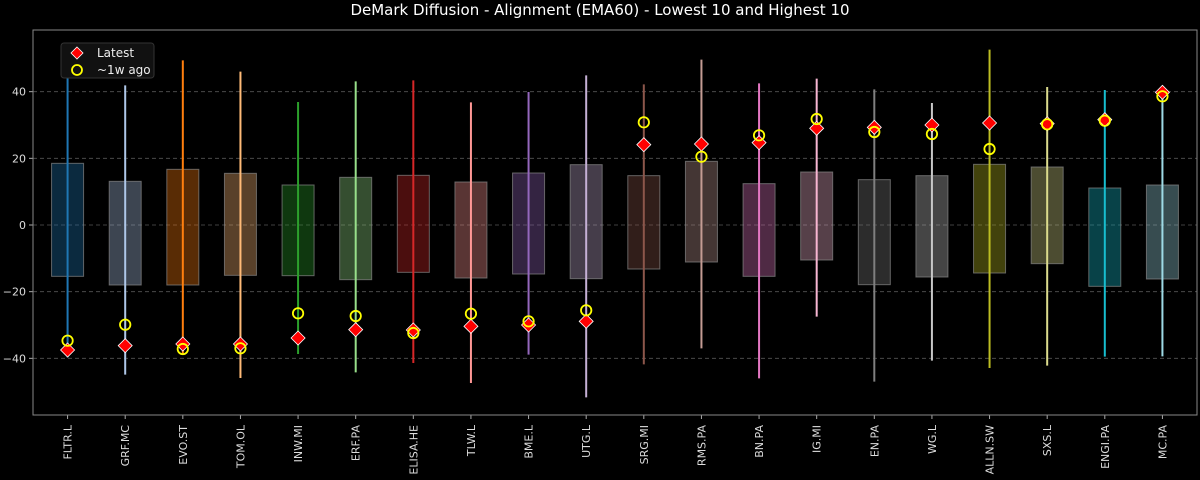  I want to click on legend-label-week-ago: ~1w ago, so click(124, 70).